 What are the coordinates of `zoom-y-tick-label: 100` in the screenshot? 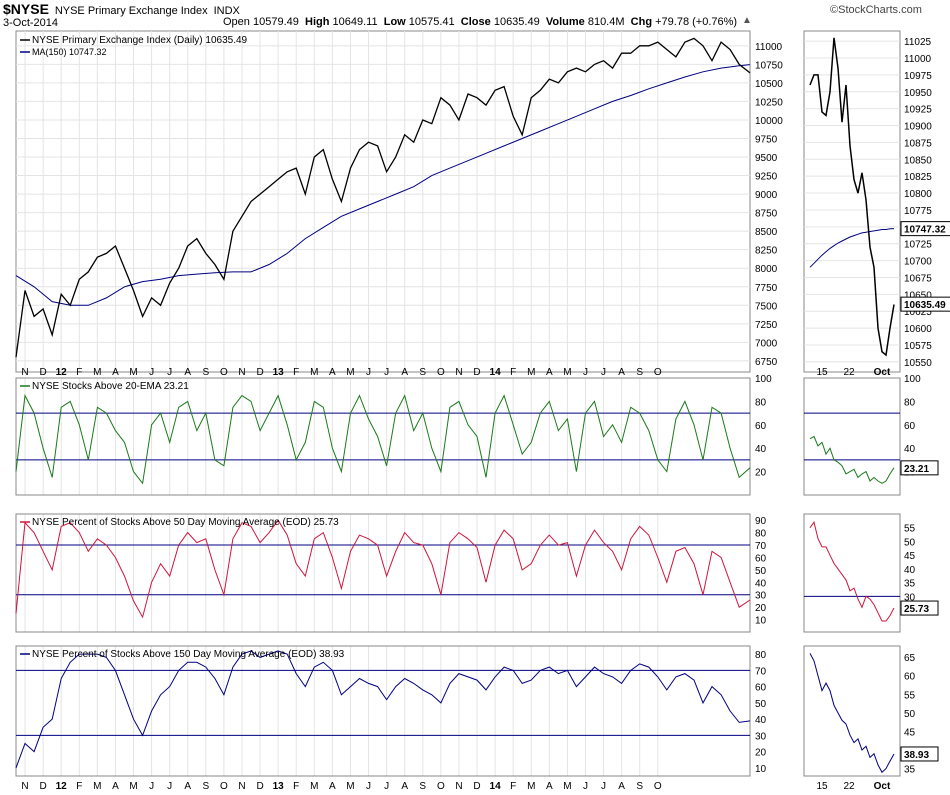 It's located at (912, 379).